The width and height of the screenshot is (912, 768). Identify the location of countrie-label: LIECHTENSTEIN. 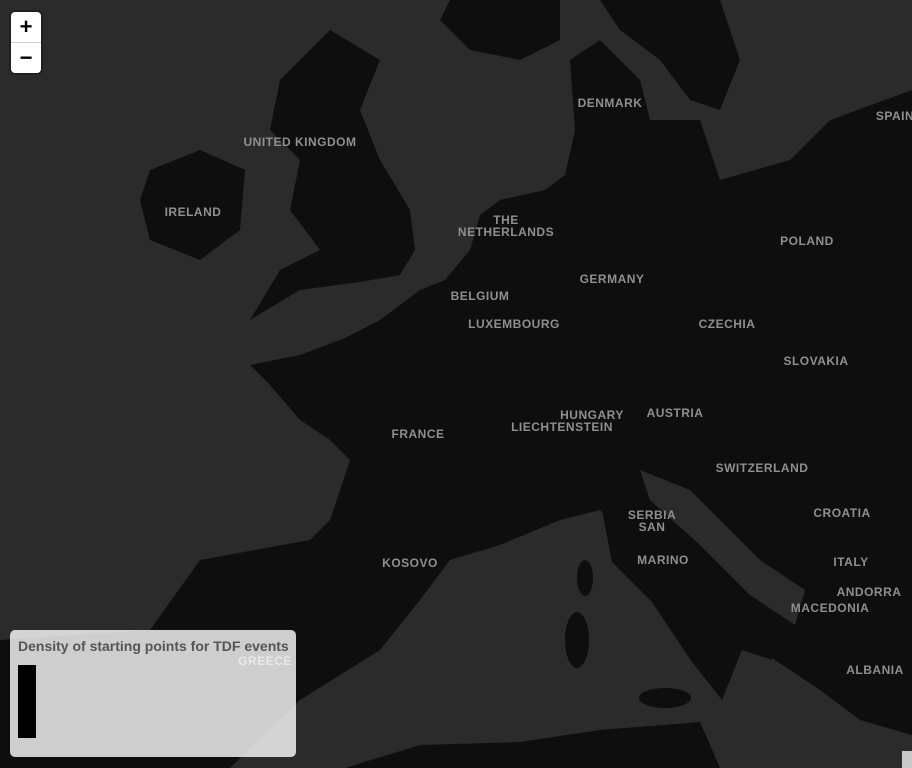
(562, 427).